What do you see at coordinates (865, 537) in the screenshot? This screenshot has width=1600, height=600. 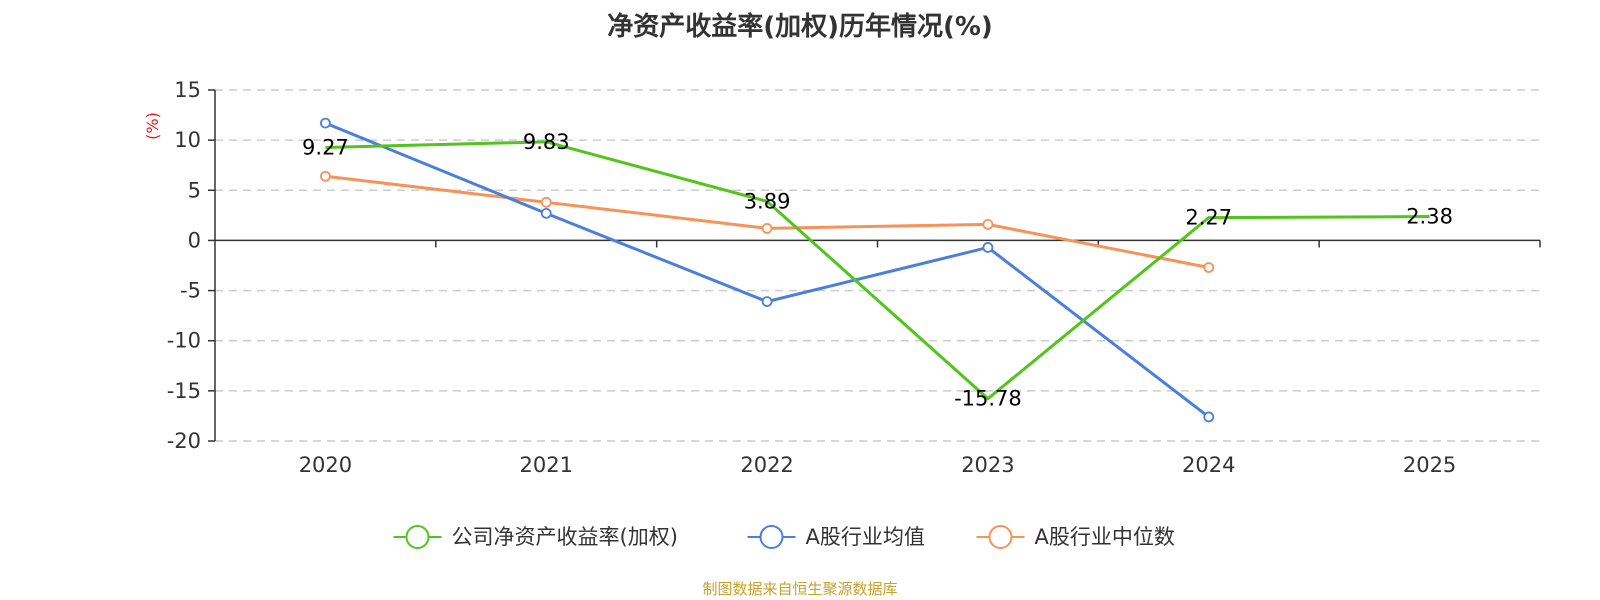 I see `legend-label: A股行业均值` at bounding box center [865, 537].